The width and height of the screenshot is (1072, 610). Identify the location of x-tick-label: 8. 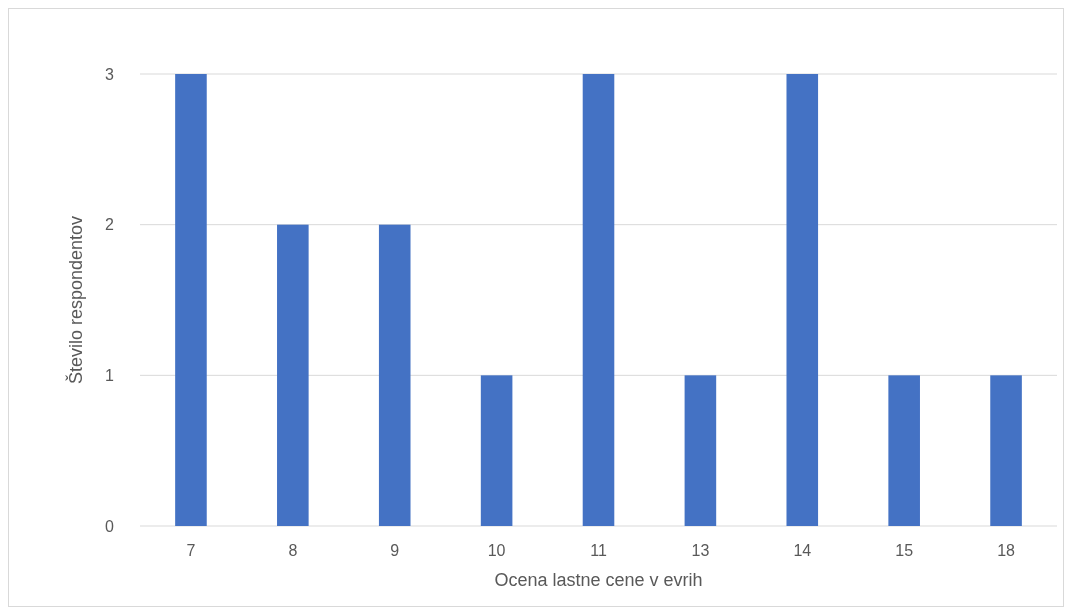
(293, 550).